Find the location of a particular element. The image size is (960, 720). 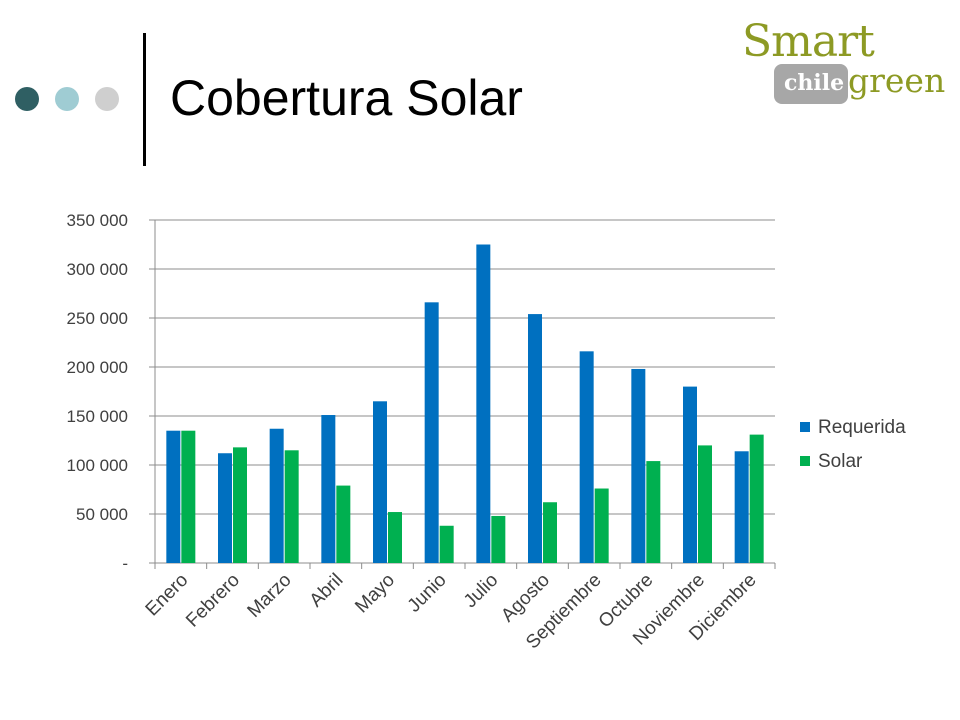

bar-solar-septiembre is located at coordinates (601, 525).